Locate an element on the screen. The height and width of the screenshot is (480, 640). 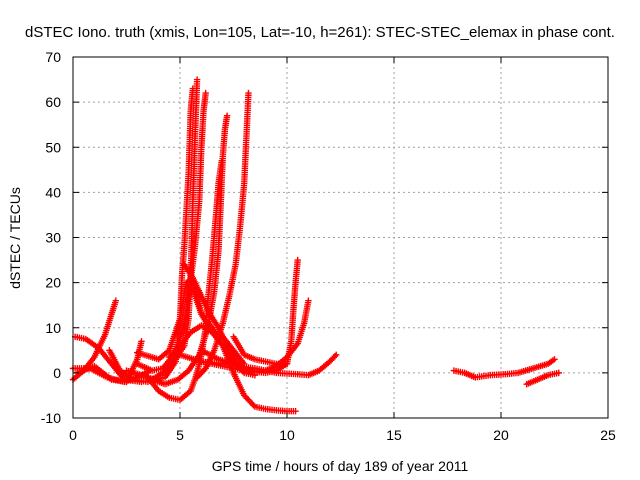
y-tick-label: 70 is located at coordinates (53, 57).